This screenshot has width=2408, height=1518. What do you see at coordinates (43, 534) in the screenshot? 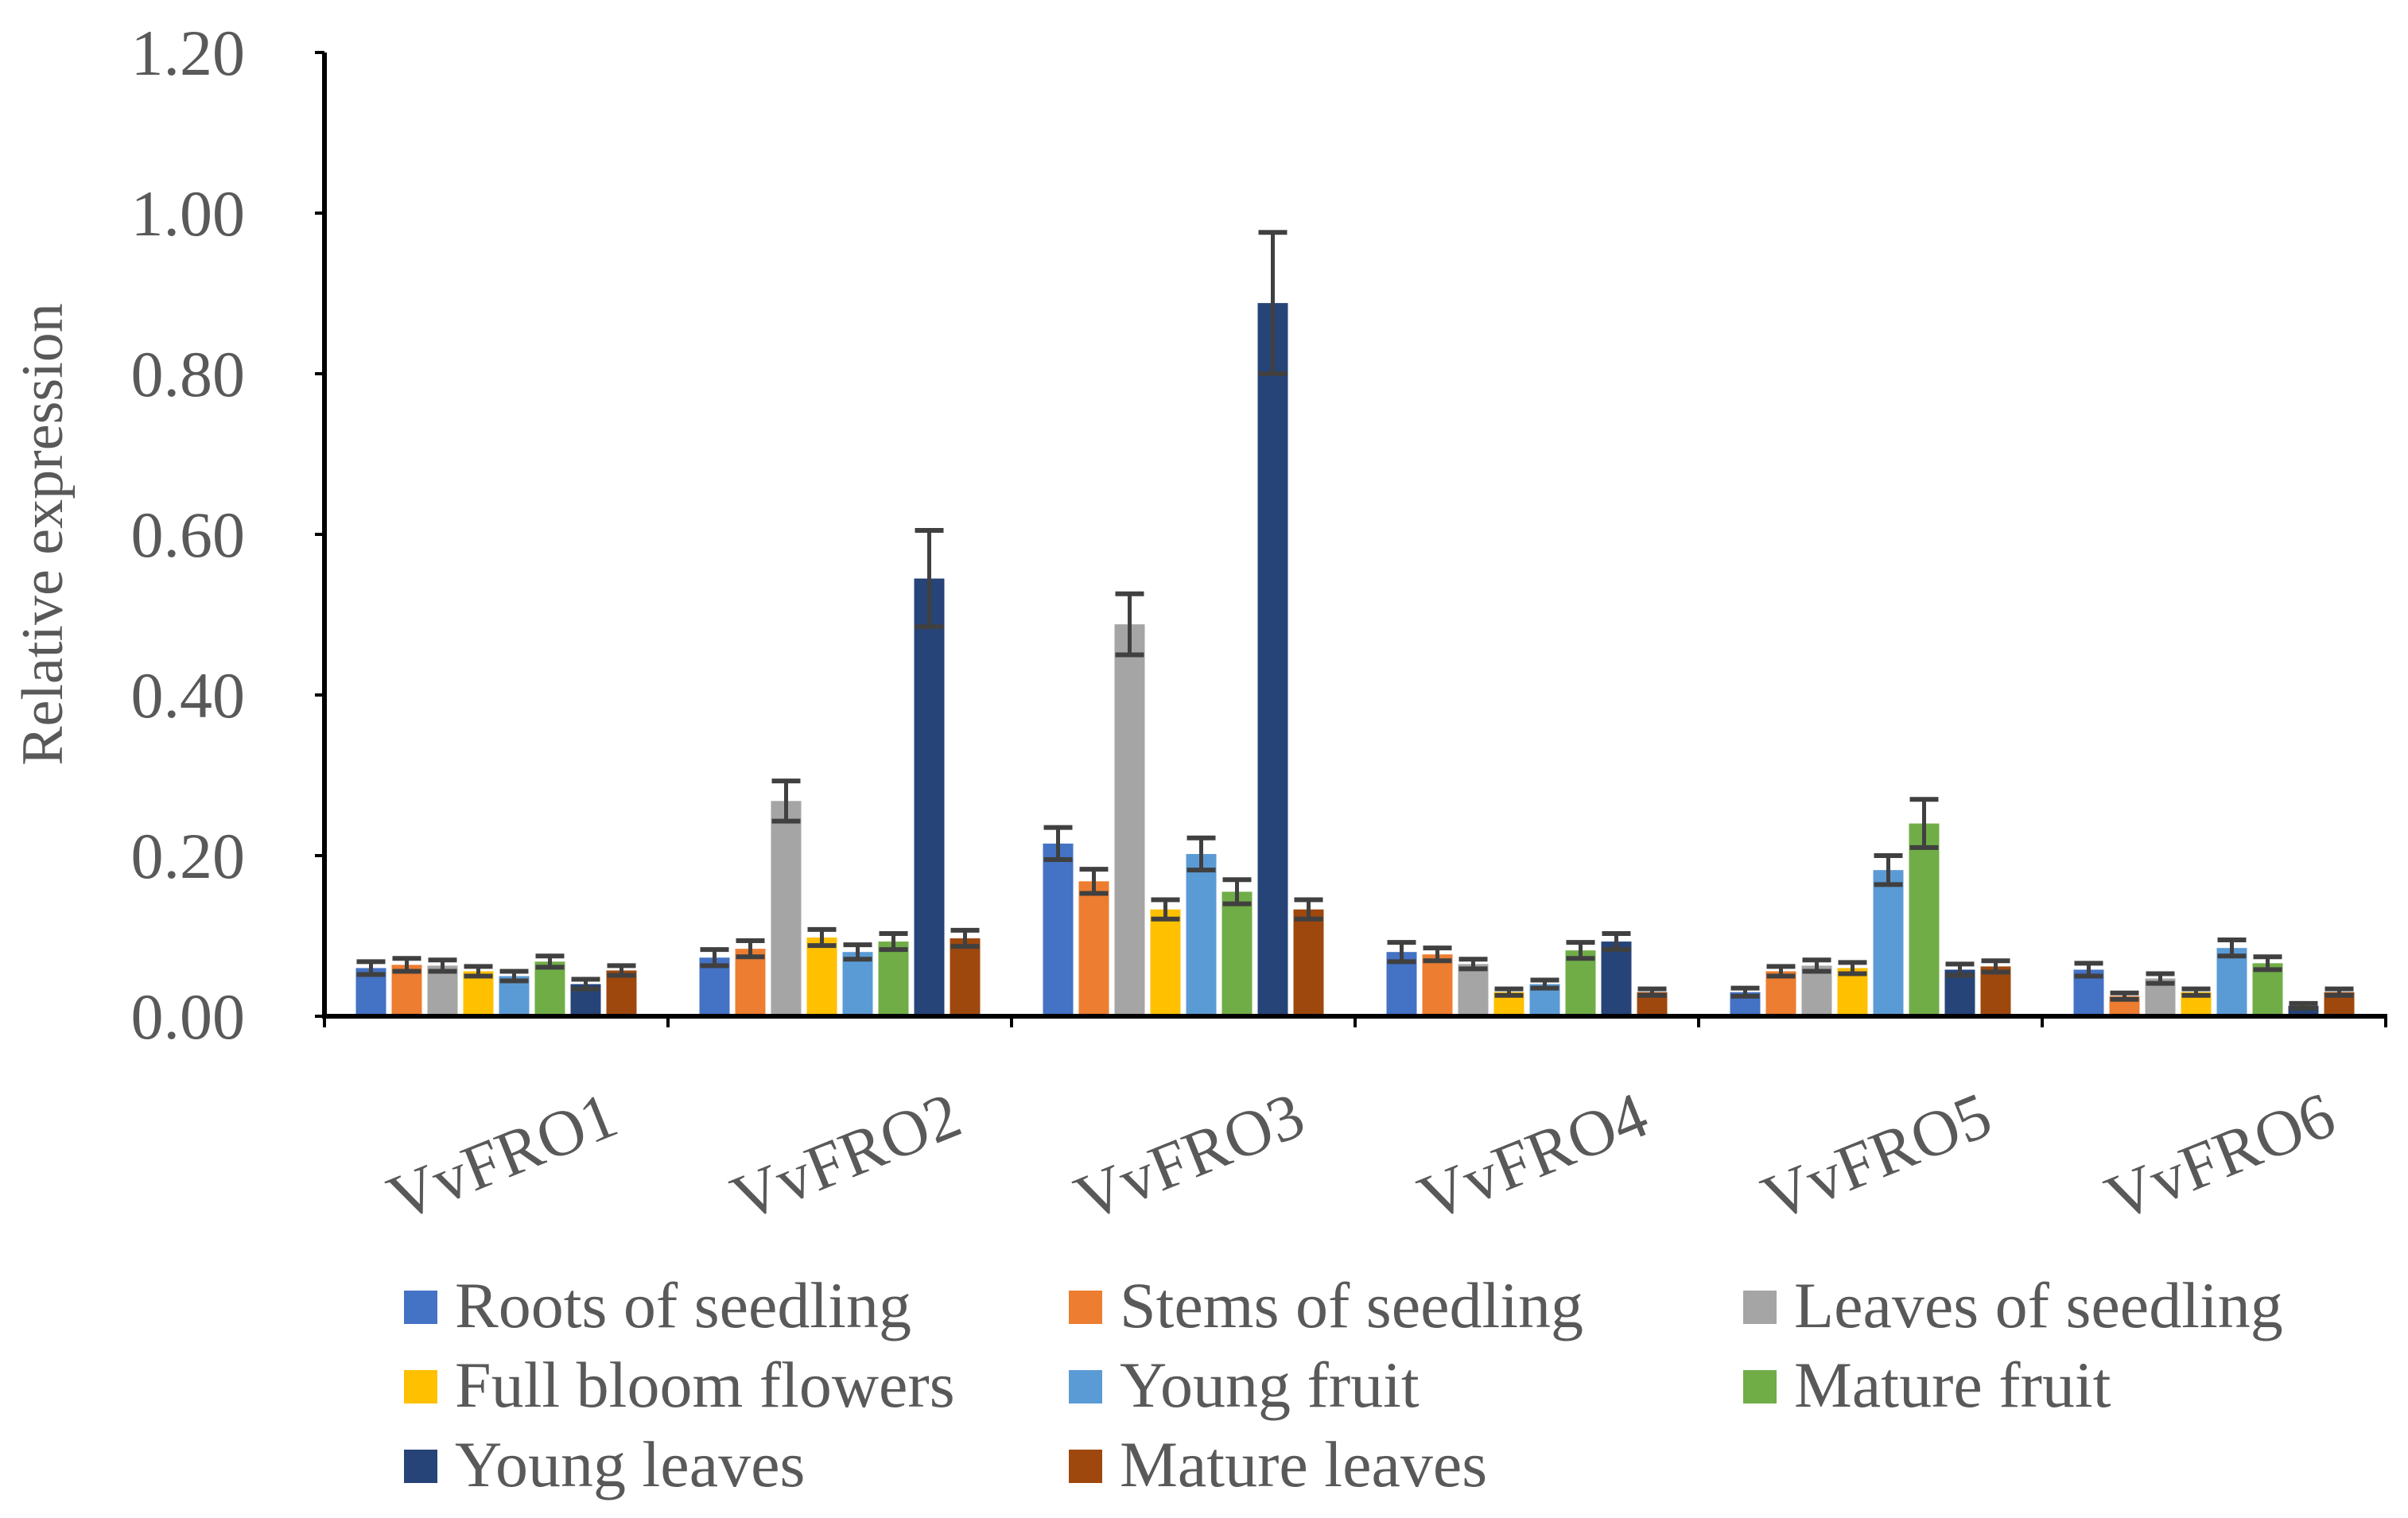
I see `y-axis-label: Relative expression` at bounding box center [43, 534].